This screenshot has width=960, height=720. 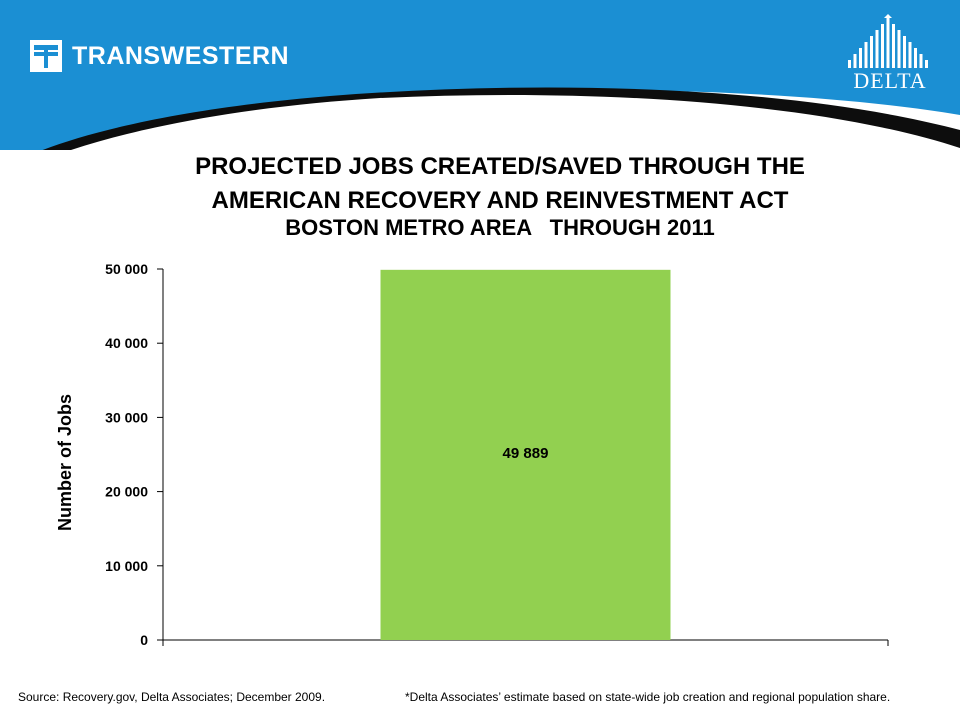 What do you see at coordinates (126, 417) in the screenshot?
I see `y-tick-label: 30 000` at bounding box center [126, 417].